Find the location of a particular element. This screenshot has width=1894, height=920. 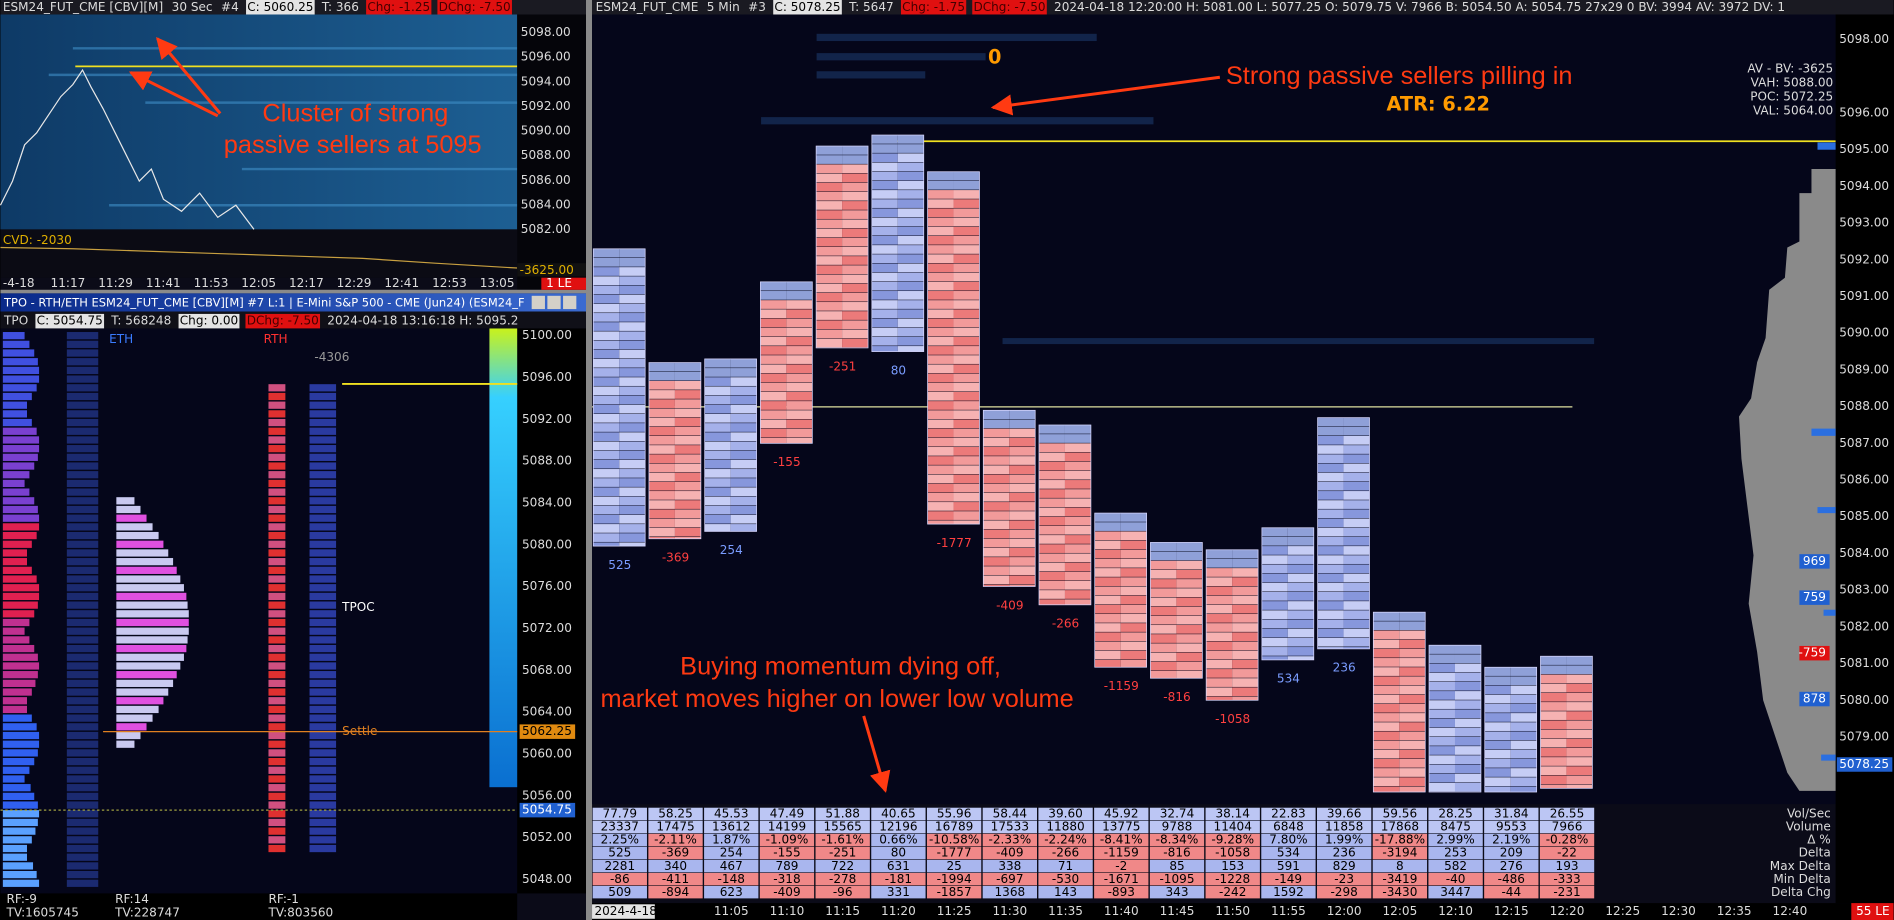

annotation: Buying momentum dying off, is located at coordinates (840, 666).